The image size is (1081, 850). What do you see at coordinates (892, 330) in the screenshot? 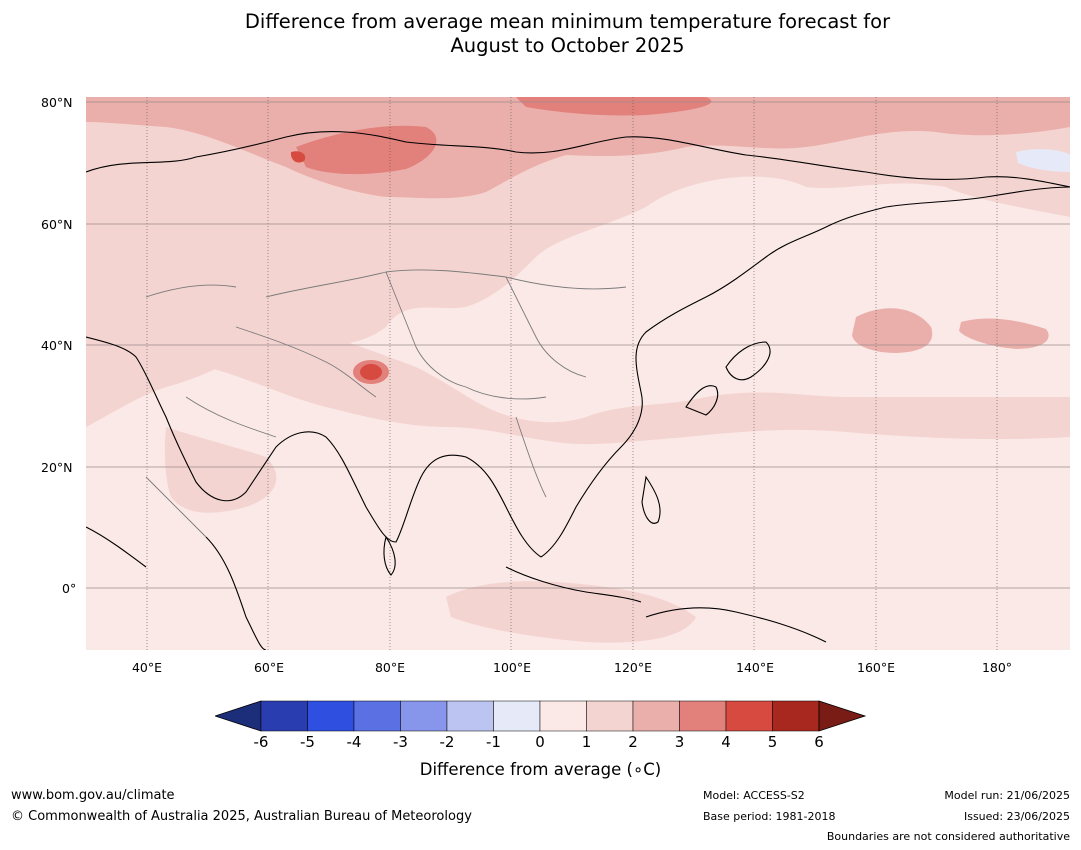
I see `anomaly-region-2-3-pacific` at bounding box center [892, 330].